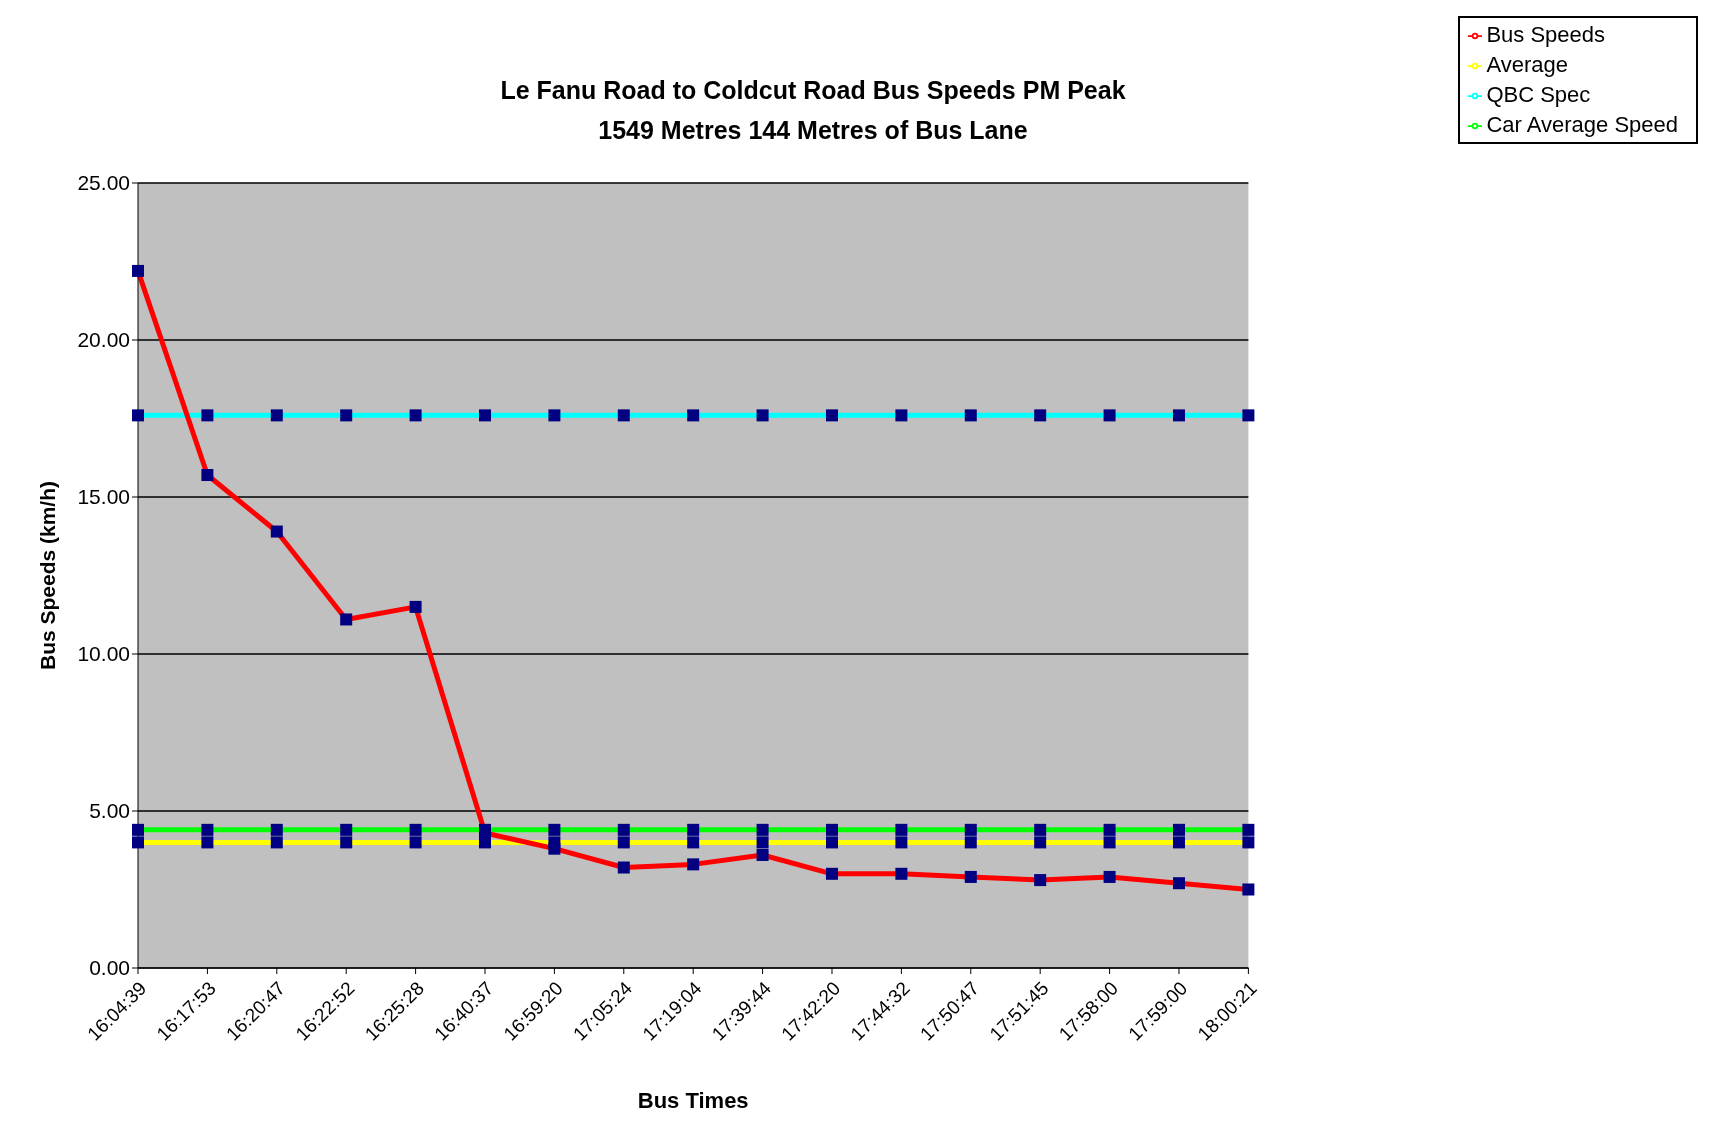 Image resolution: width=1720 pixels, height=1136 pixels. What do you see at coordinates (103, 183) in the screenshot?
I see `y-tick-label: 25.00` at bounding box center [103, 183].